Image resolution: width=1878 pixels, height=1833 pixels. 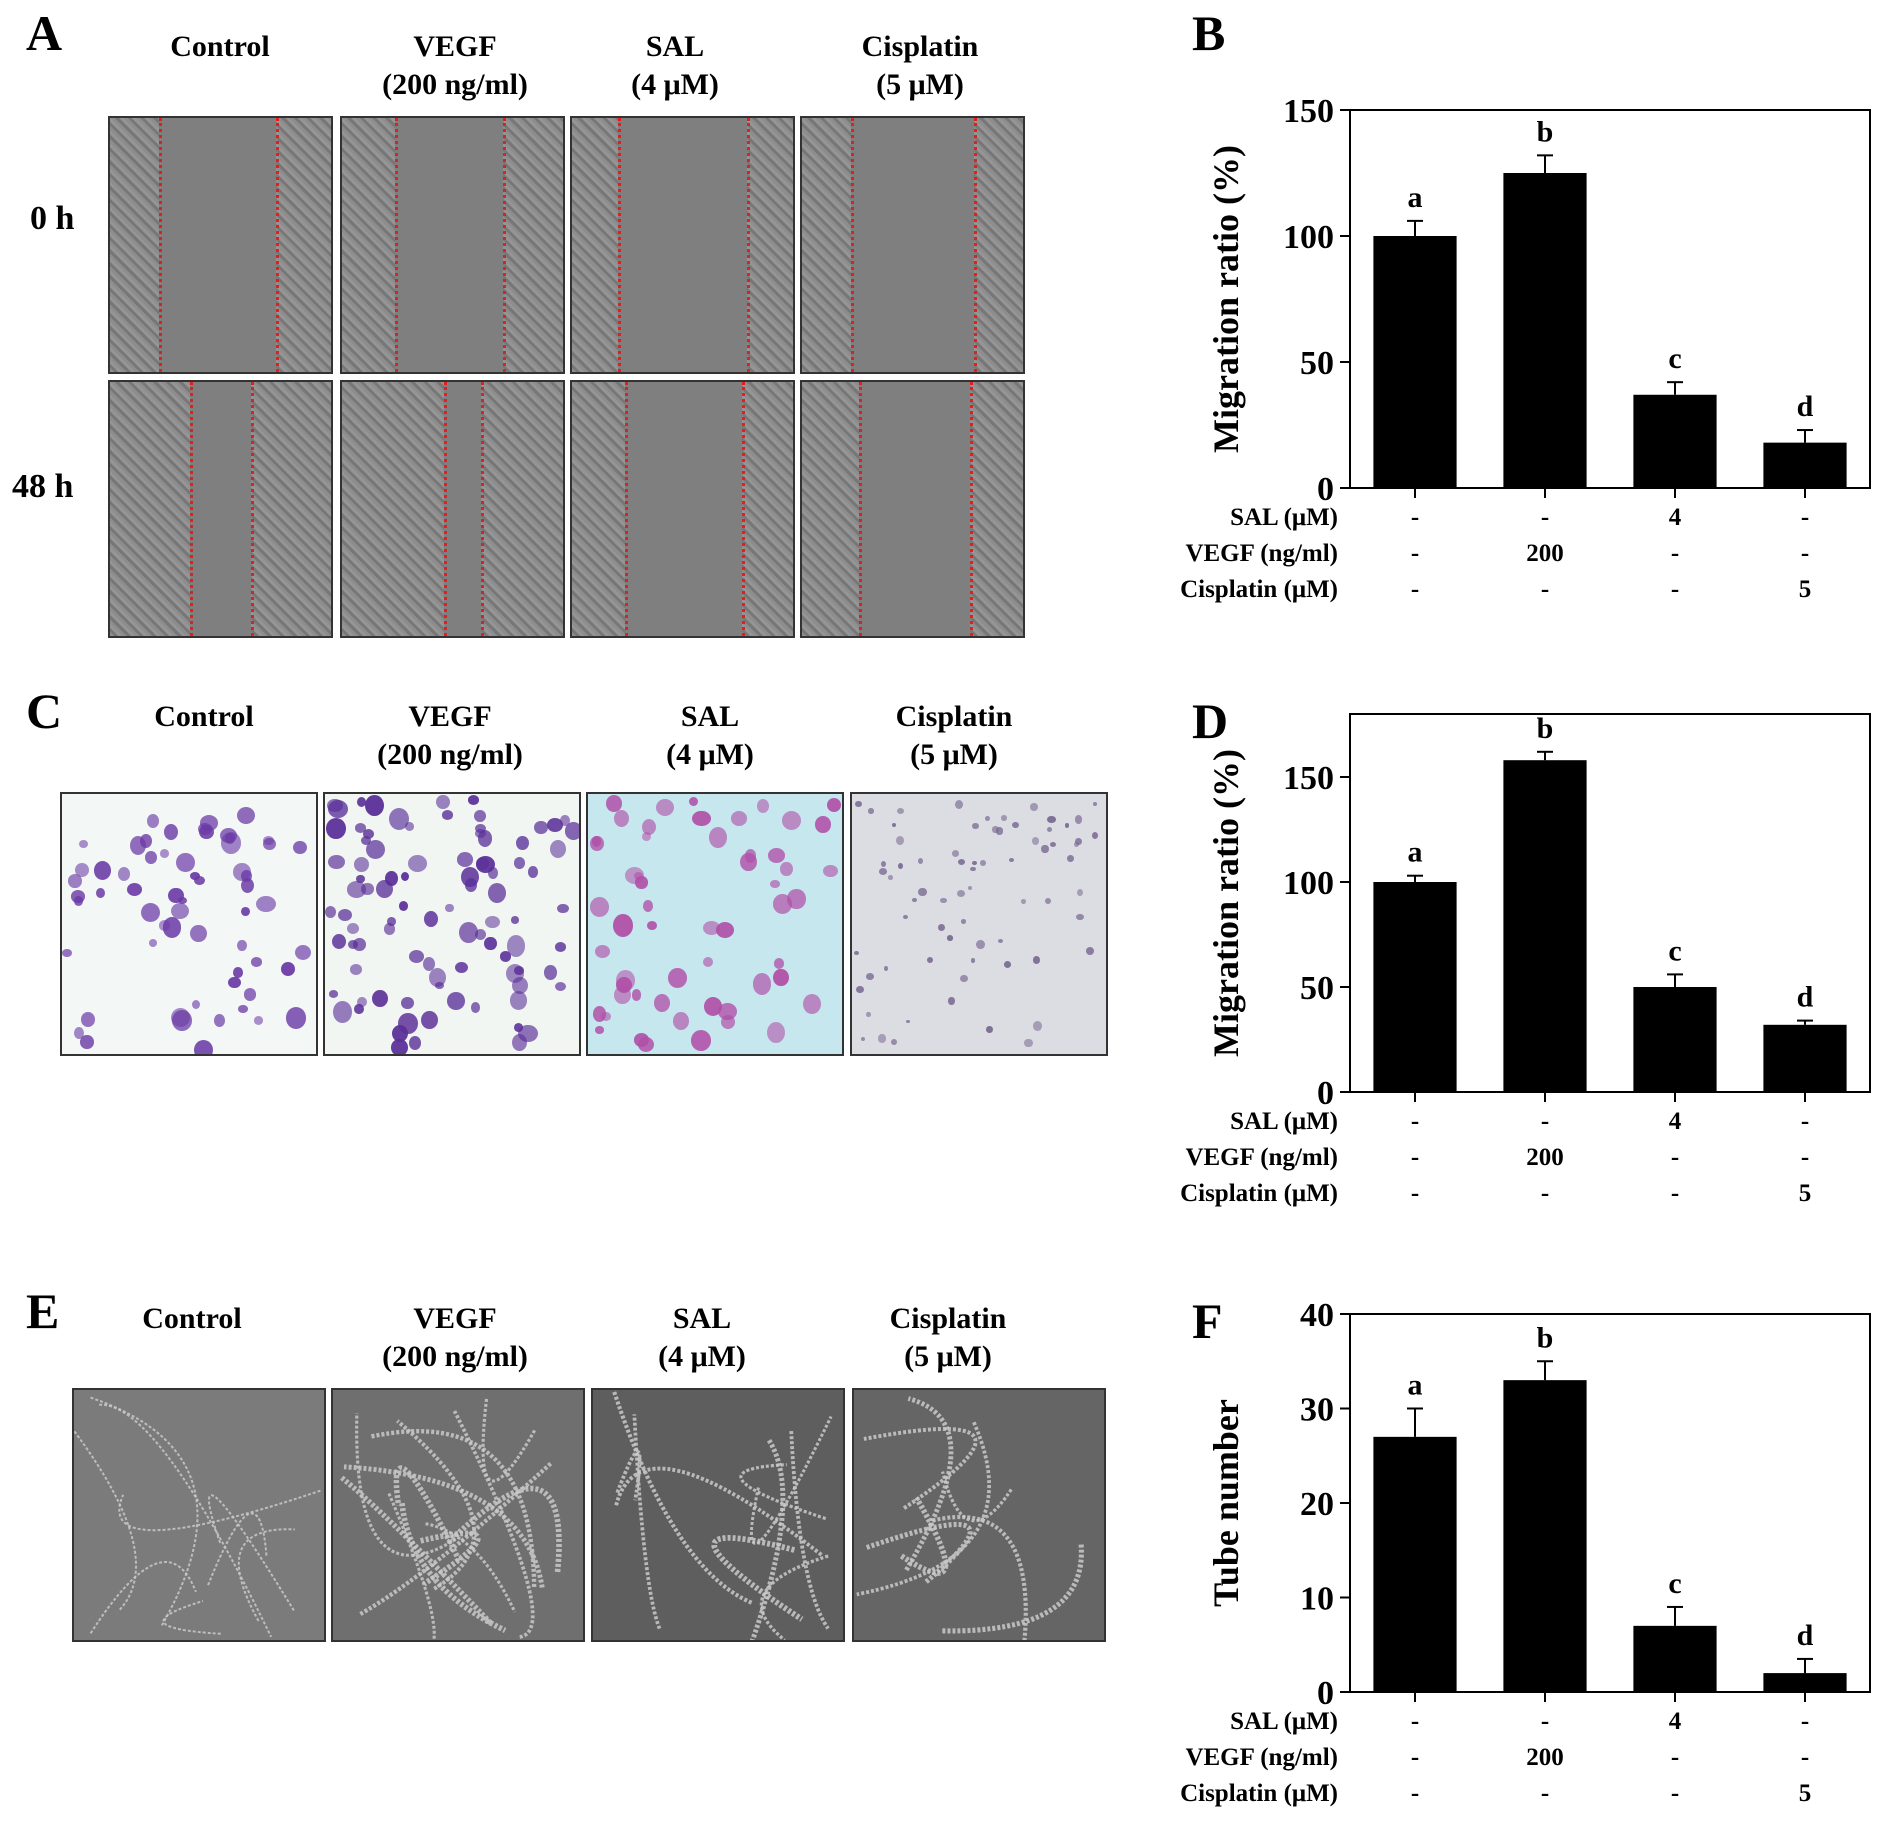 I want to click on bar-chart-d: 0 50 100 150 Migration ratio (%) a b c d, so click(x=1538, y=912).